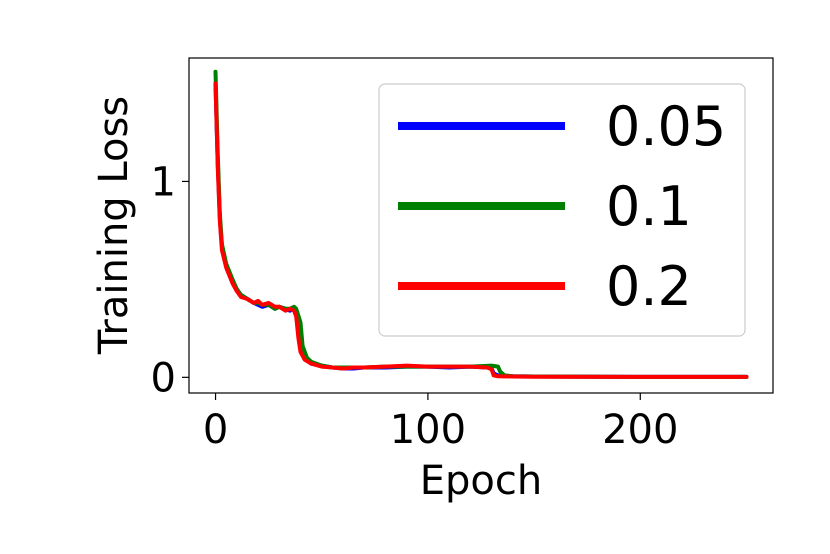 The height and width of the screenshot is (554, 830). Describe the element at coordinates (649, 206) in the screenshot. I see `legend-label-1: 0.1` at that location.